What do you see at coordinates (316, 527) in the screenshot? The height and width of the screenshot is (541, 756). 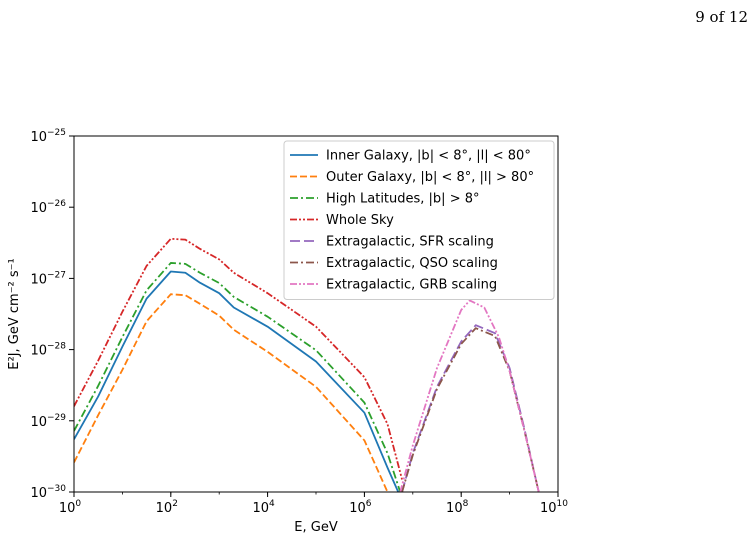 I see `x-axis-label: E, GeV` at bounding box center [316, 527].